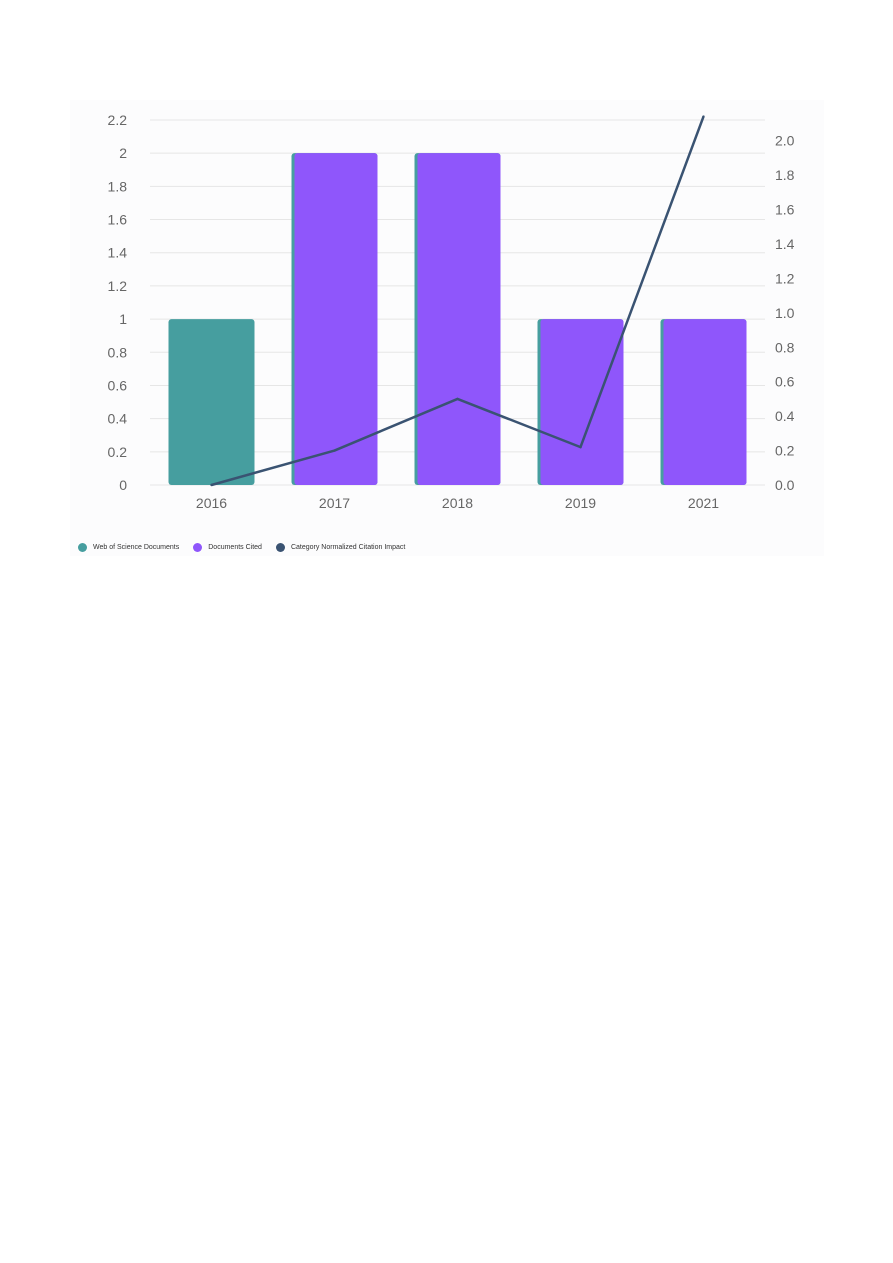  What do you see at coordinates (123, 153) in the screenshot?
I see `left-y-tick-label: 2` at bounding box center [123, 153].